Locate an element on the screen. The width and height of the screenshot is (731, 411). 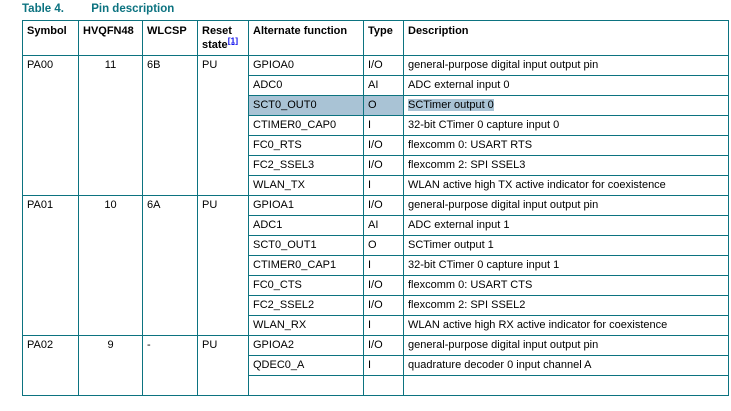
pin-hvqfn48-cell: 9 is located at coordinates (110, 365).